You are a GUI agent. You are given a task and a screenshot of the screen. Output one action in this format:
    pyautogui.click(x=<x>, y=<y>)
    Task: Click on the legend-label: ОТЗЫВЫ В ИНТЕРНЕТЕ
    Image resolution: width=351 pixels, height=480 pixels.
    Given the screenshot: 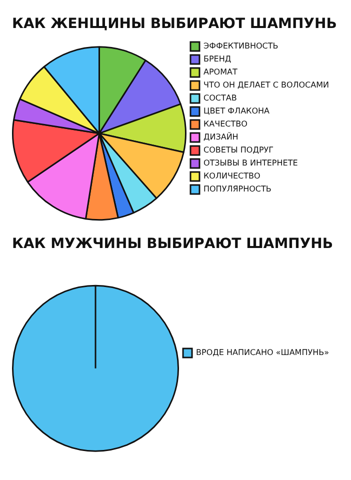 What is the action you would take?
    pyautogui.click(x=250, y=163)
    